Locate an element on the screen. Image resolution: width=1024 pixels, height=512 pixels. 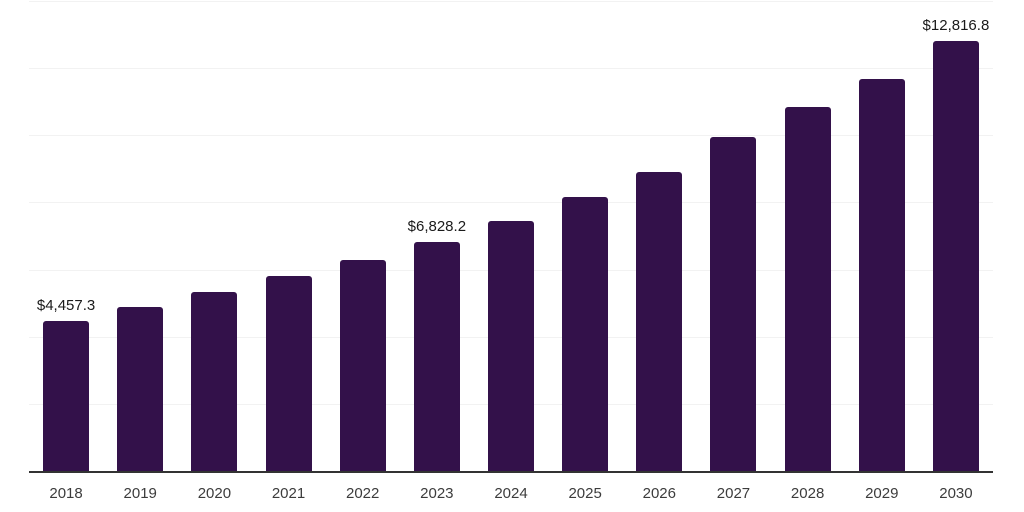
x-axis-line is located at coordinates (511, 472).